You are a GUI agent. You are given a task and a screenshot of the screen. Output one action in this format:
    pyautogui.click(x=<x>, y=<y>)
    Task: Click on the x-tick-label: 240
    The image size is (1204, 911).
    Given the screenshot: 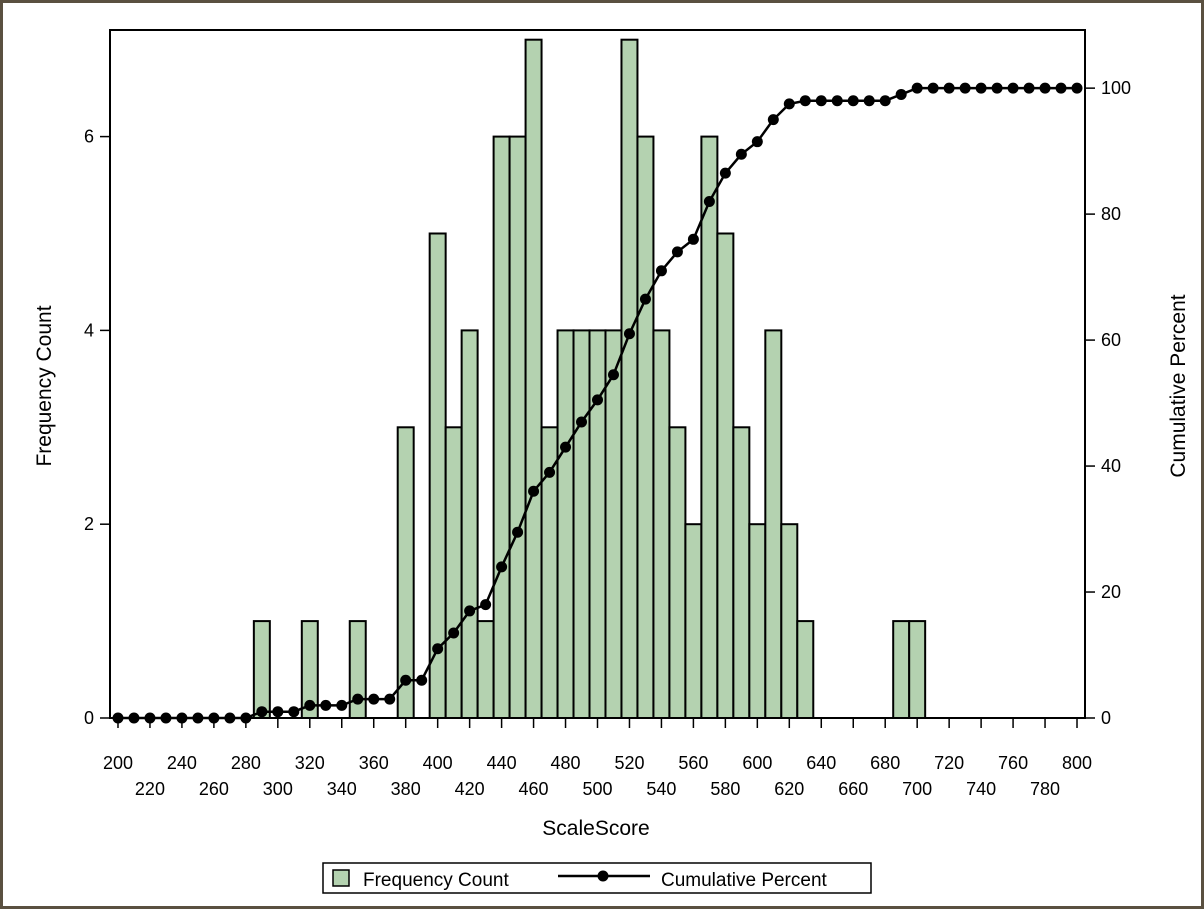 What is the action you would take?
    pyautogui.click(x=182, y=763)
    